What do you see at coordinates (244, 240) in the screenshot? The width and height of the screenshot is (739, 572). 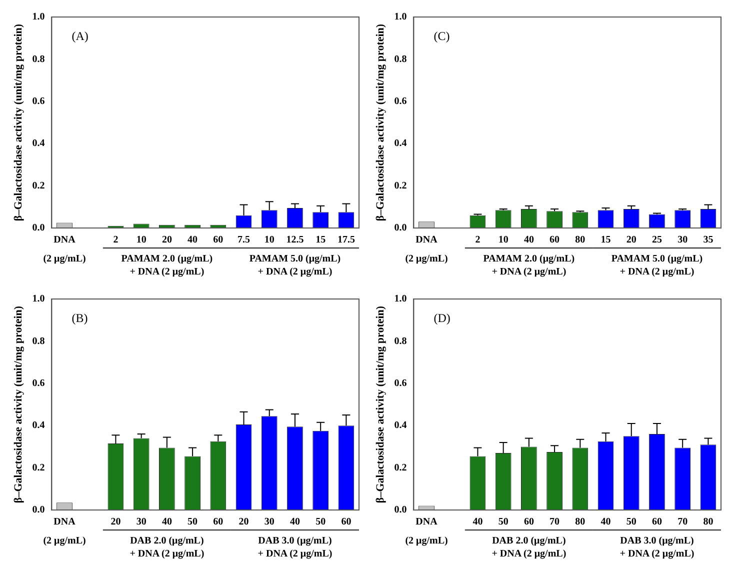 I see `x-tick-label: 7.5` at bounding box center [244, 240].